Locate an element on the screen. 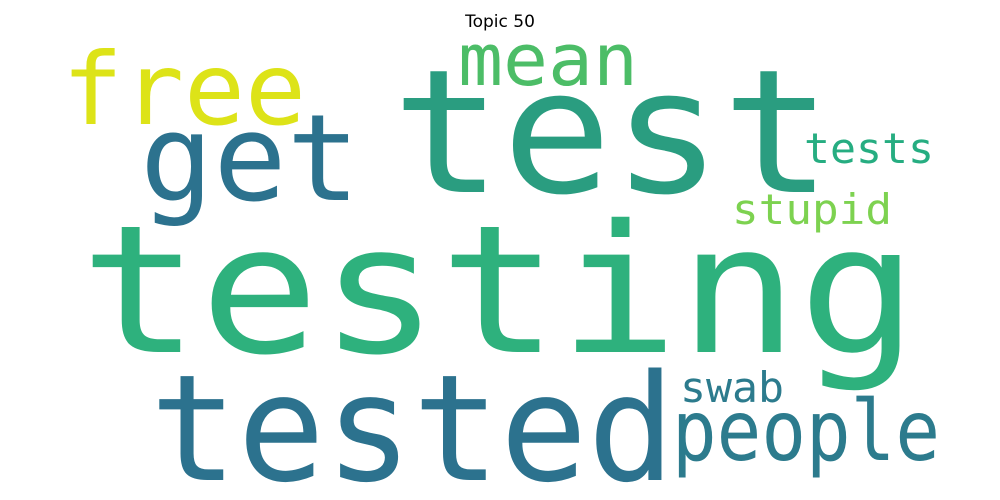  word-people: people is located at coordinates (806, 431).